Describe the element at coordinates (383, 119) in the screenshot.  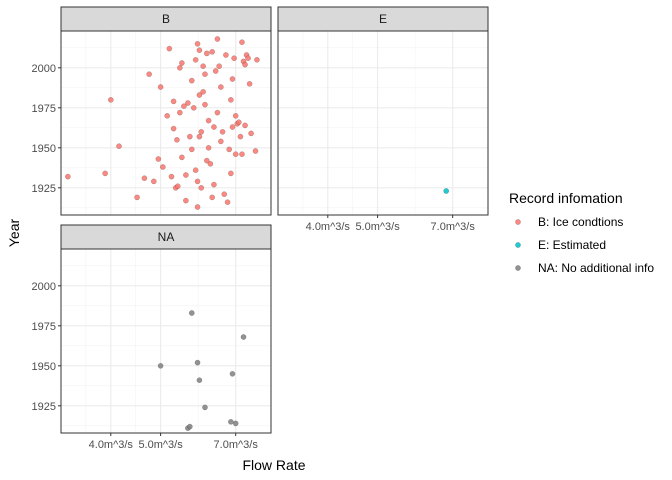
I see `facet-panel-e: E 4.0m^3/s 5.0m^3/s 7.0m^3/s` at that location.